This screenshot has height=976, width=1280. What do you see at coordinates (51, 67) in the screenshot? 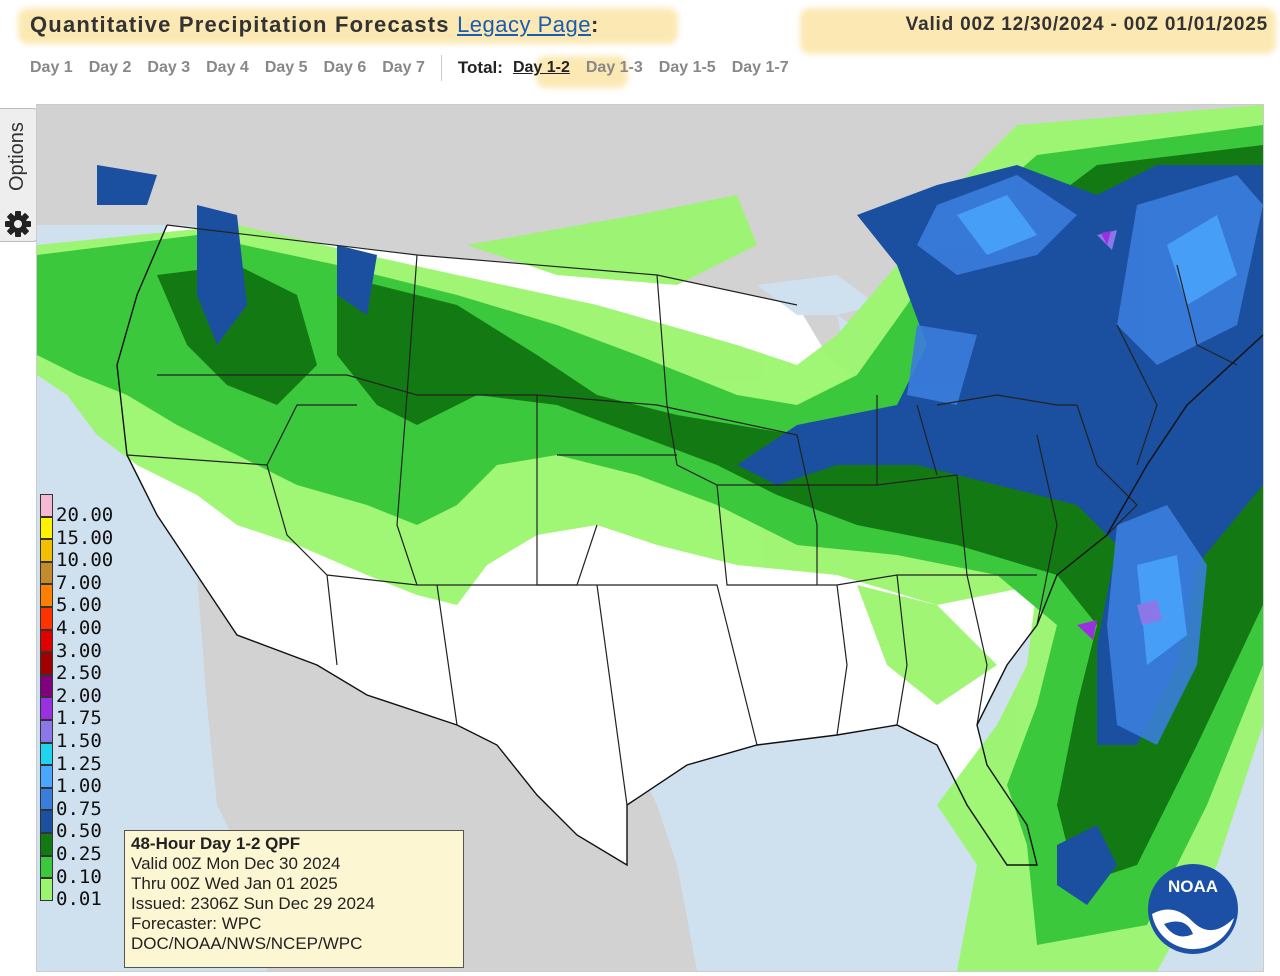
I see `tab-day-1: Day 1` at bounding box center [51, 67].